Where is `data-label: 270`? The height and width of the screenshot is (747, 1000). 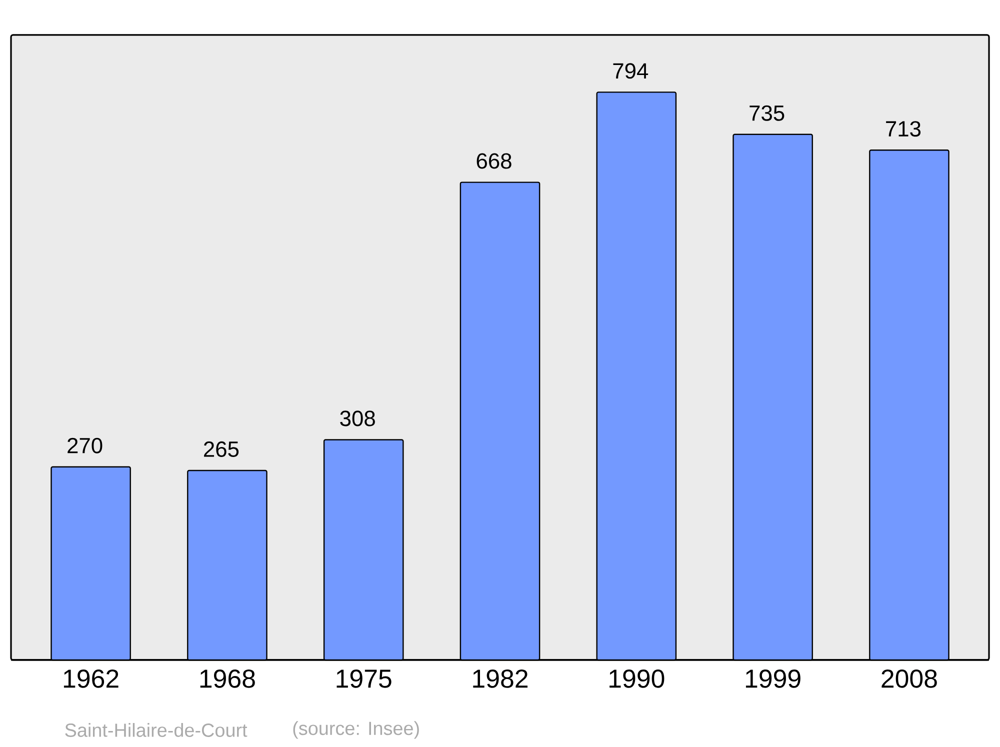 data-label: 270 is located at coordinates (85, 446).